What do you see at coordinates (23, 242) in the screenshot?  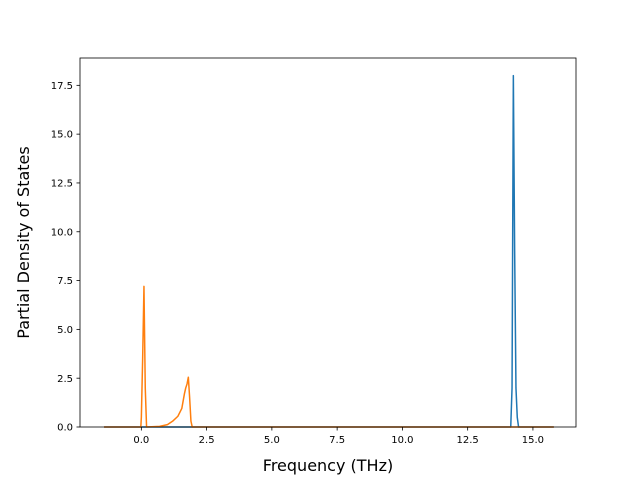 I see `y-axis-label: Partial Density of States` at bounding box center [23, 242].